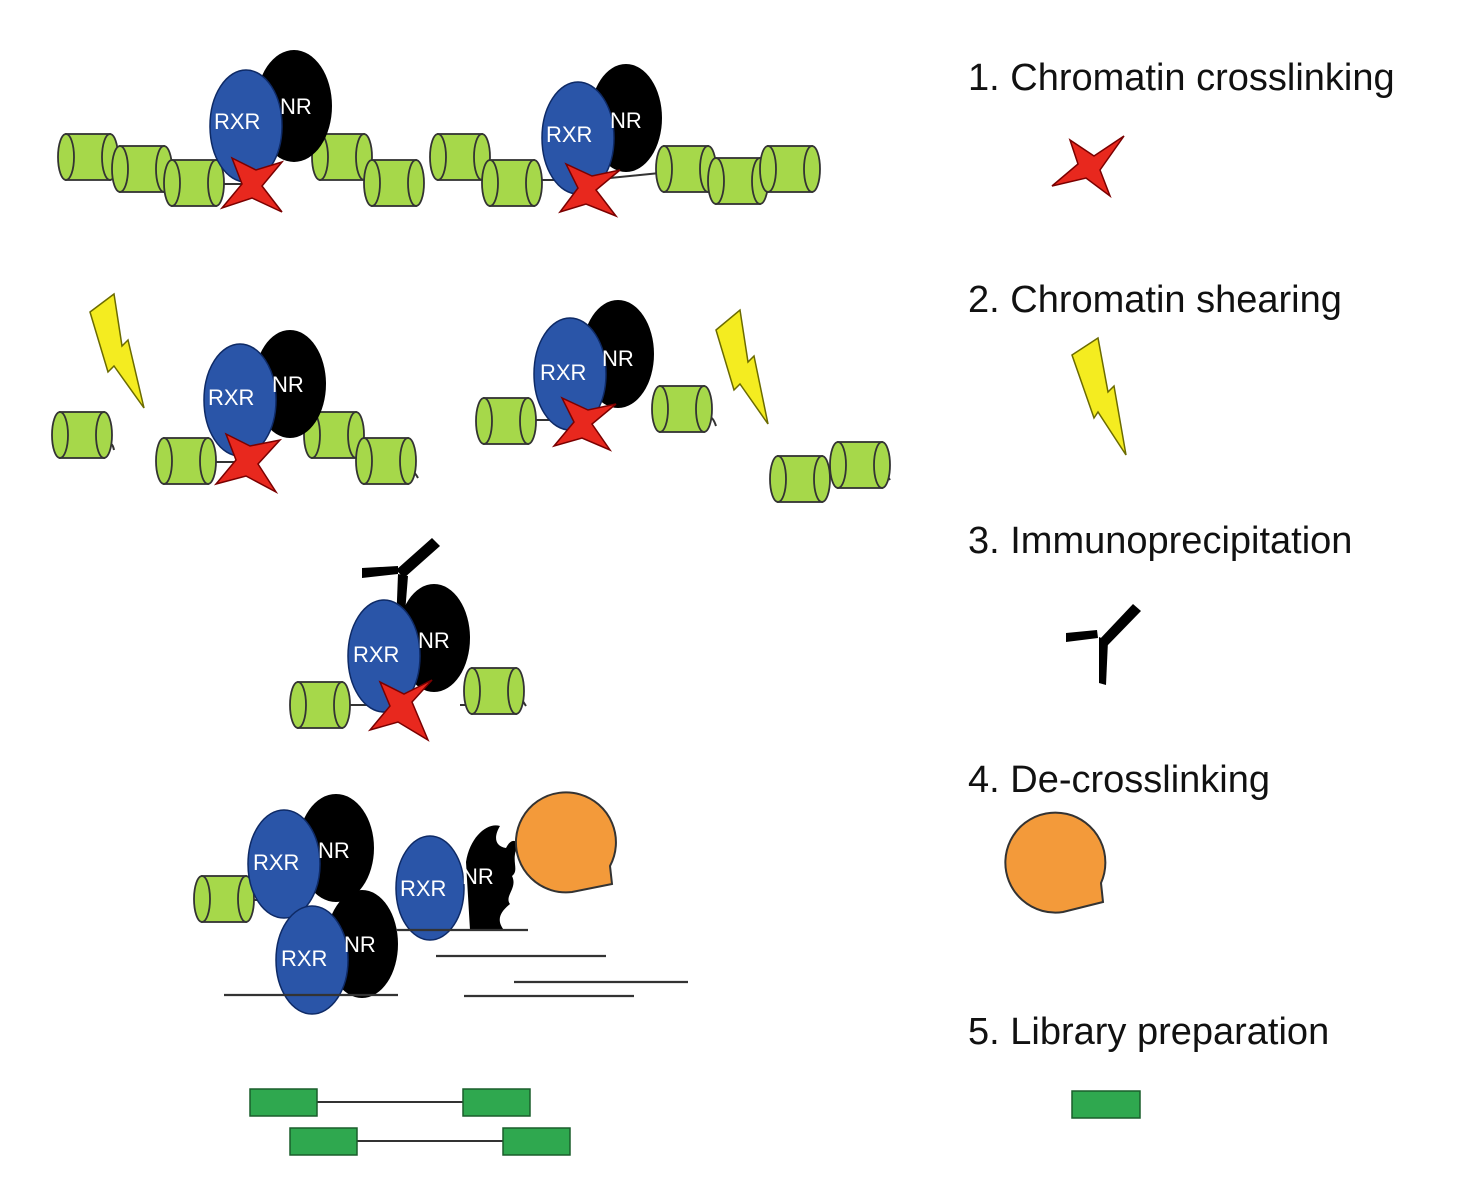 The height and width of the screenshot is (1186, 1460). I want to click on step-5-label: 5. Library preparation, so click(1148, 1032).